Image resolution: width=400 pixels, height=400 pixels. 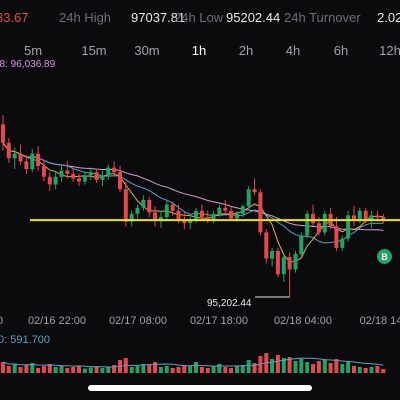 What do you see at coordinates (389, 50) in the screenshot?
I see `tab-12h: 12h` at bounding box center [389, 50].